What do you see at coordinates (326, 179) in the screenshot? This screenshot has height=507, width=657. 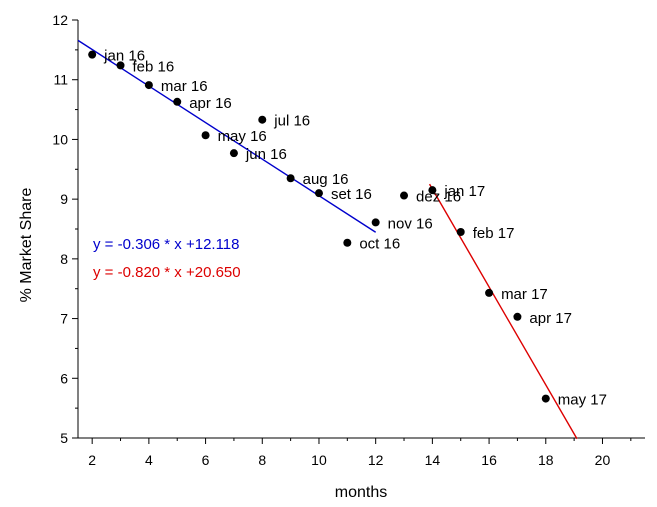 I see `data-point-label: aug 16` at bounding box center [326, 179].